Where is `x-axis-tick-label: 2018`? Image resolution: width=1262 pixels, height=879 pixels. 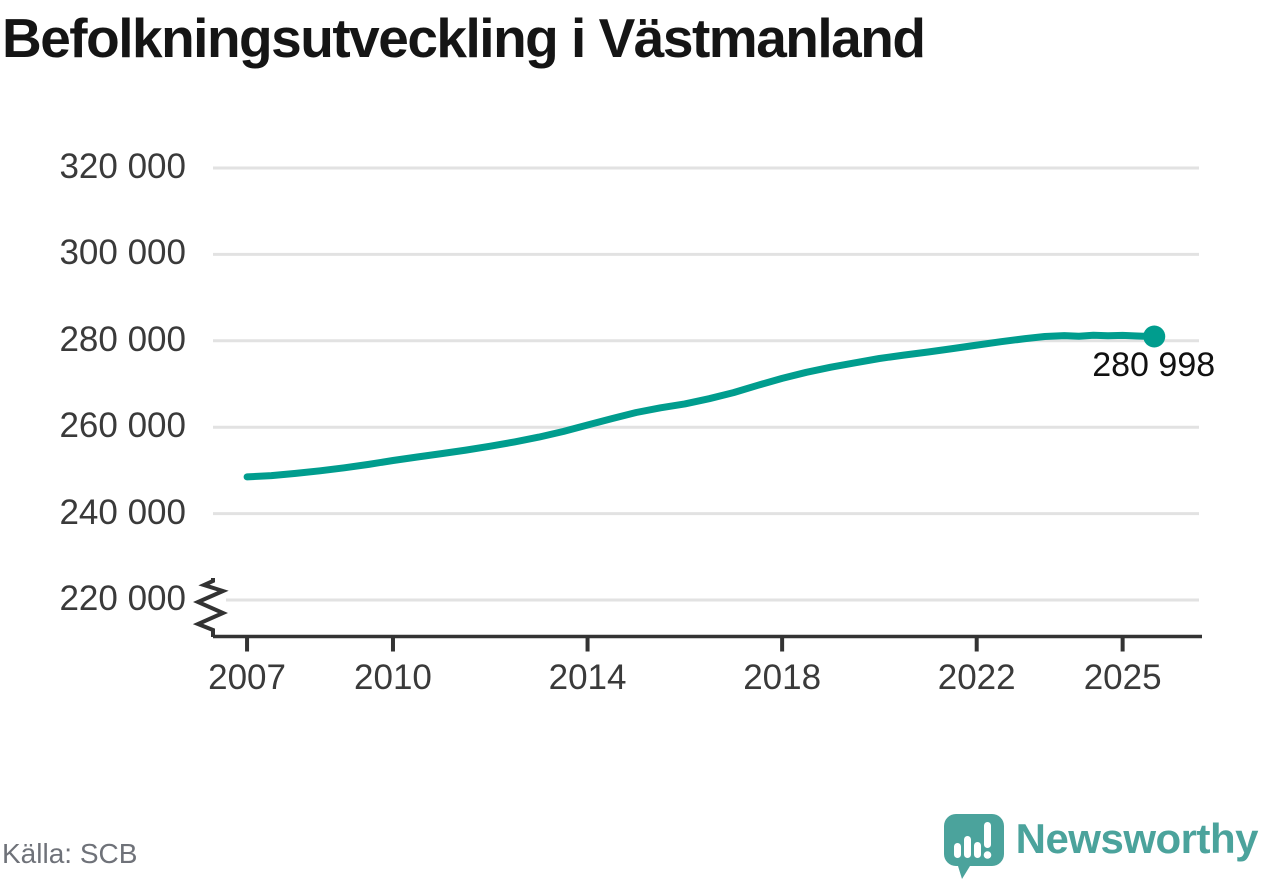 x-axis-tick-label: 2018 is located at coordinates (782, 677).